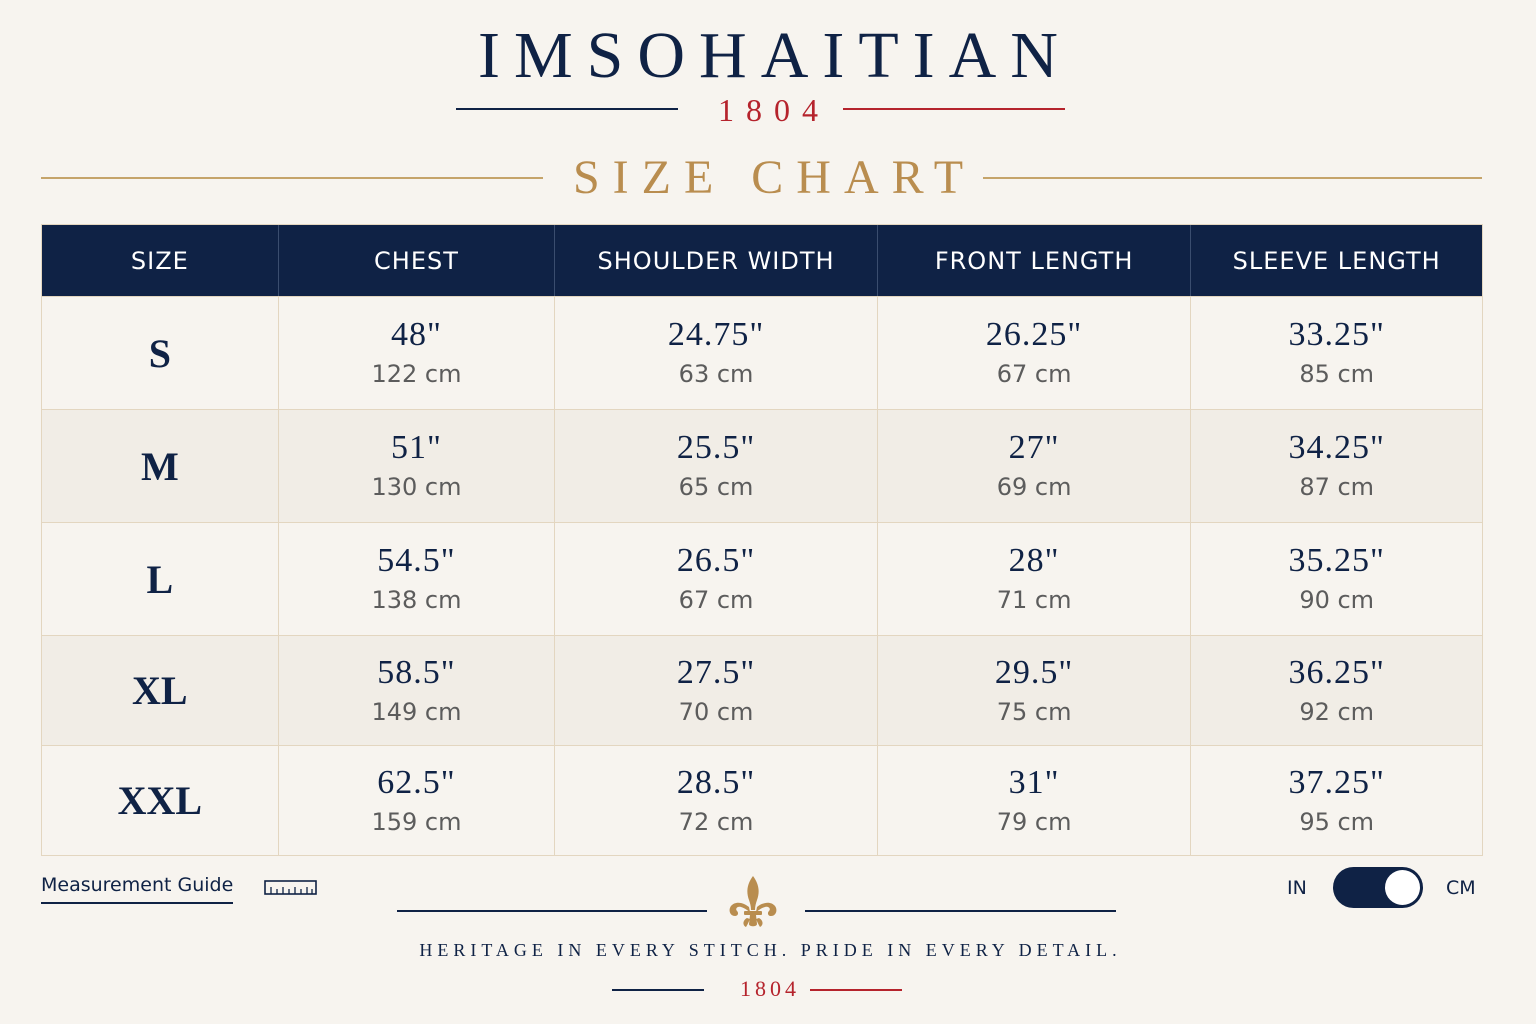  Describe the element at coordinates (1034, 672) in the screenshot. I see `inch-value: 29.5"` at that location.